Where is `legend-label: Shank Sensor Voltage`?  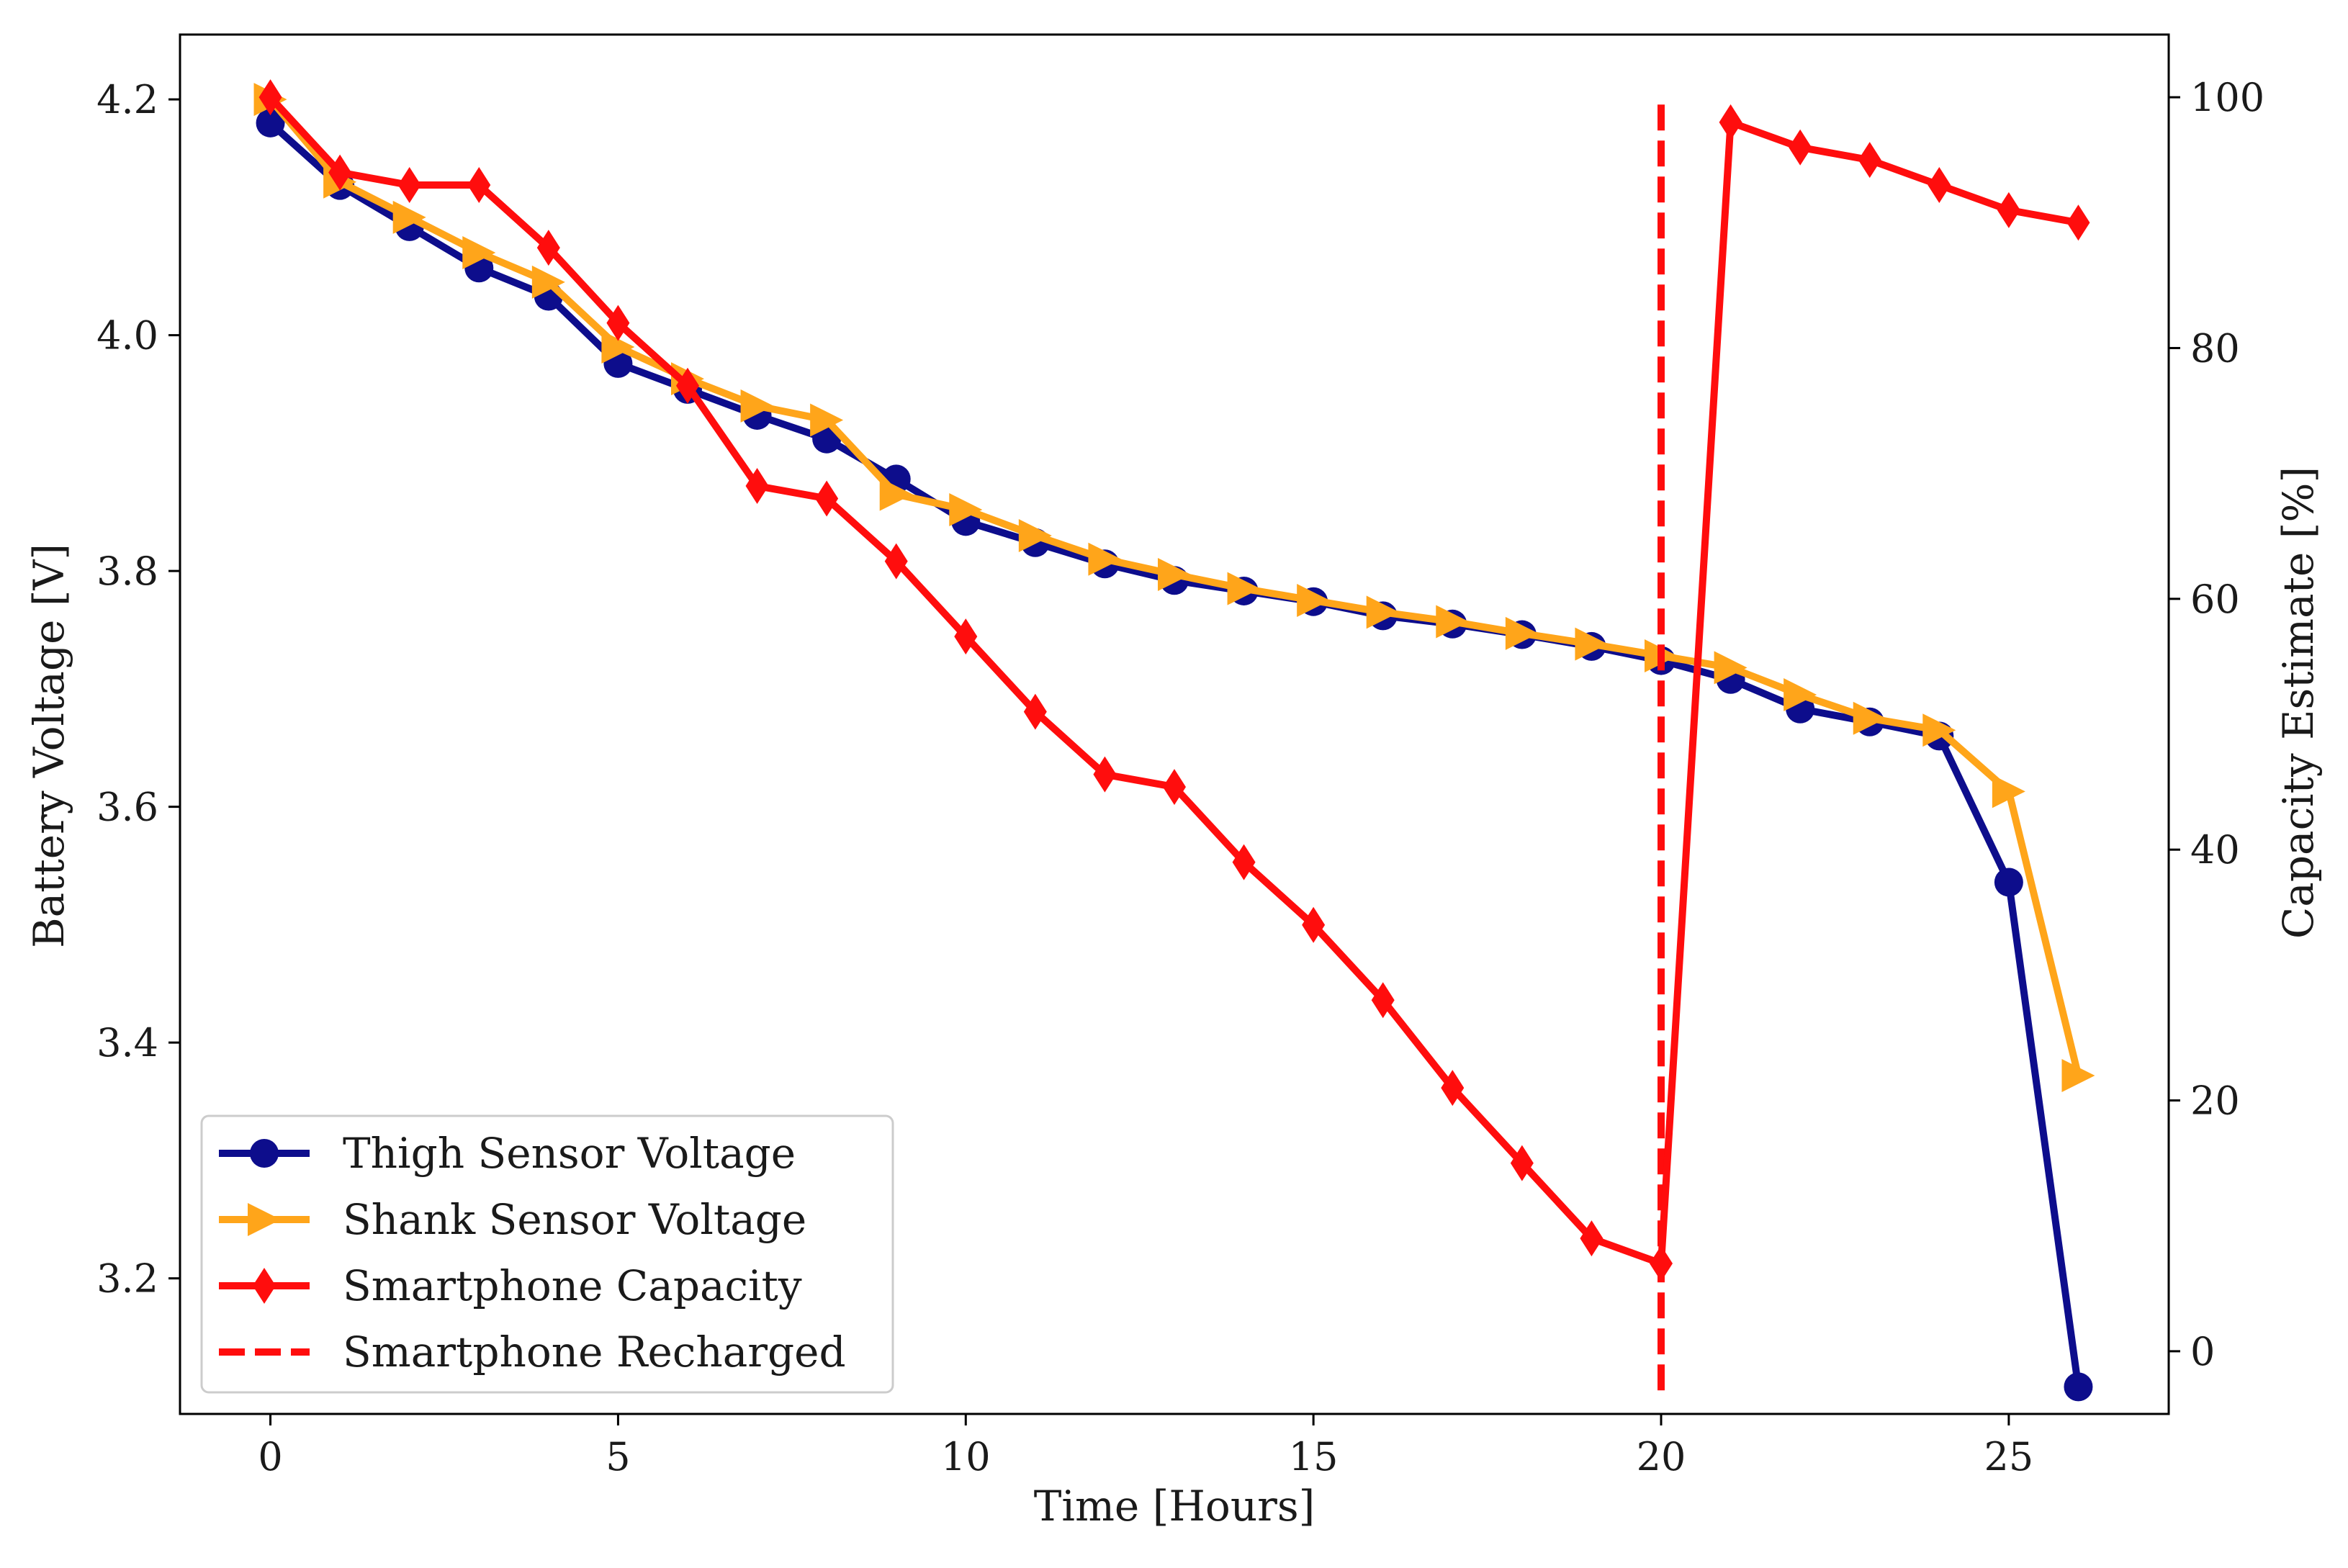 legend-label: Shank Sensor Voltage is located at coordinates (574, 1219).